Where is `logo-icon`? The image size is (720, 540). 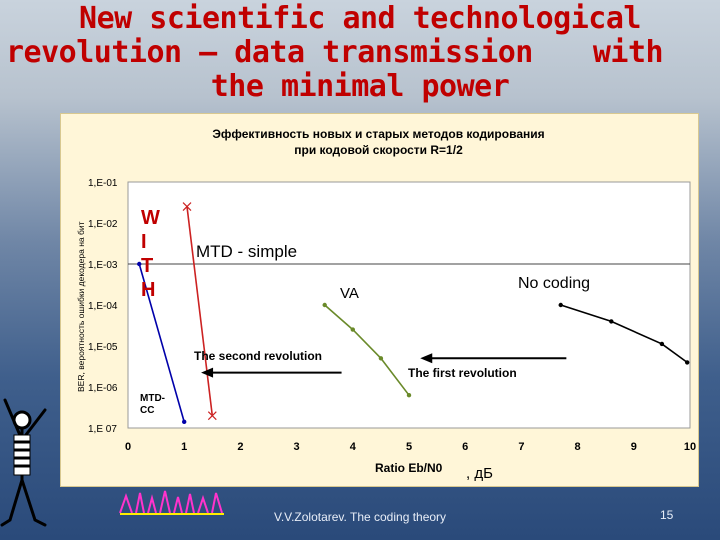 logo-icon is located at coordinates (171, 502).